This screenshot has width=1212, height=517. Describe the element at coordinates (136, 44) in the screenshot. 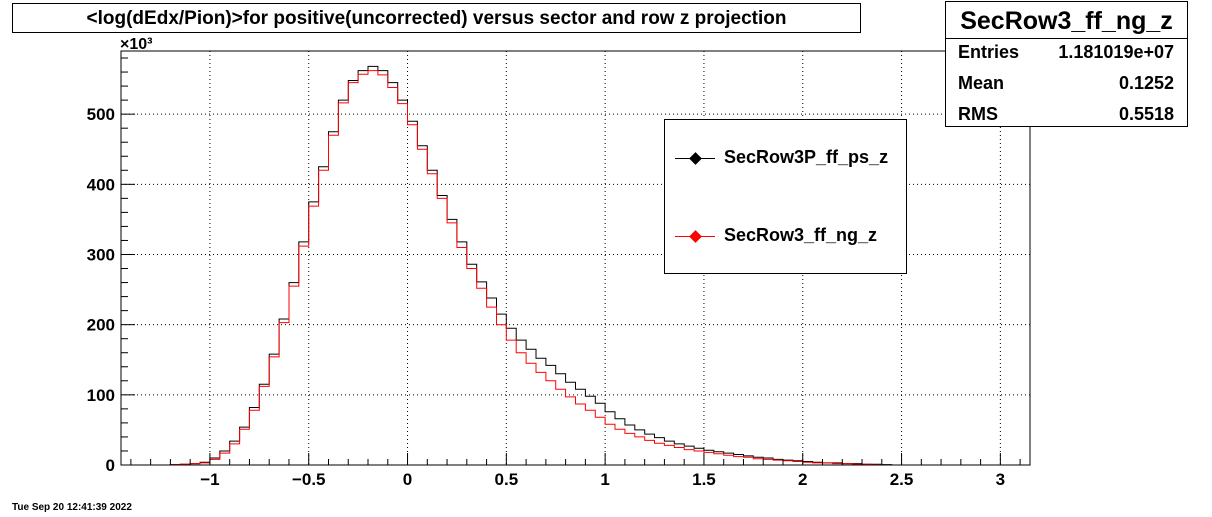

I see `y-axis-multiplier: ×10³` at that location.